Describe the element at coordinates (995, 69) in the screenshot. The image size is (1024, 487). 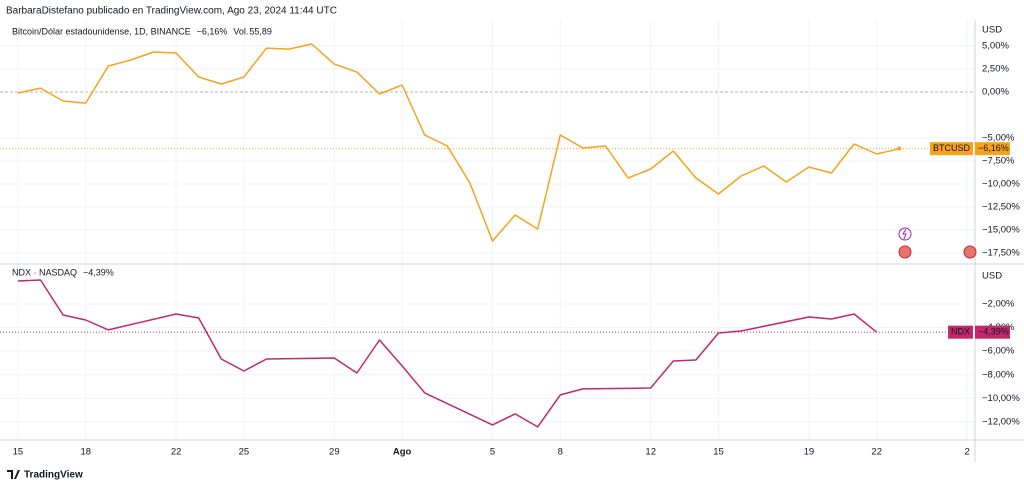
I see `y-tick-label: 2,50%` at that location.